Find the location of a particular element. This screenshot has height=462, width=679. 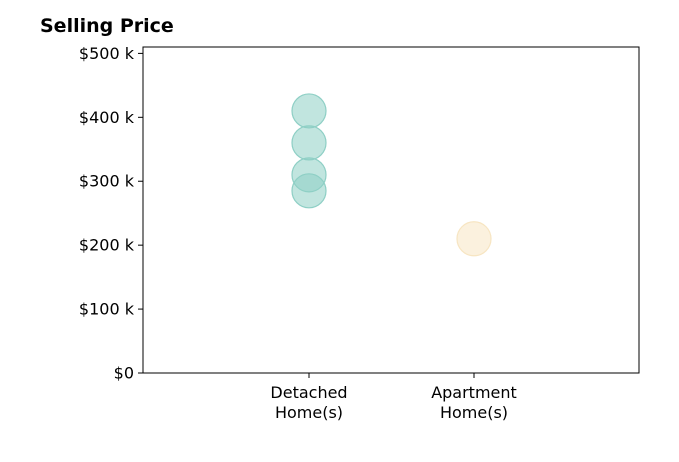

y-tick-label: $100 k is located at coordinates (107, 309).